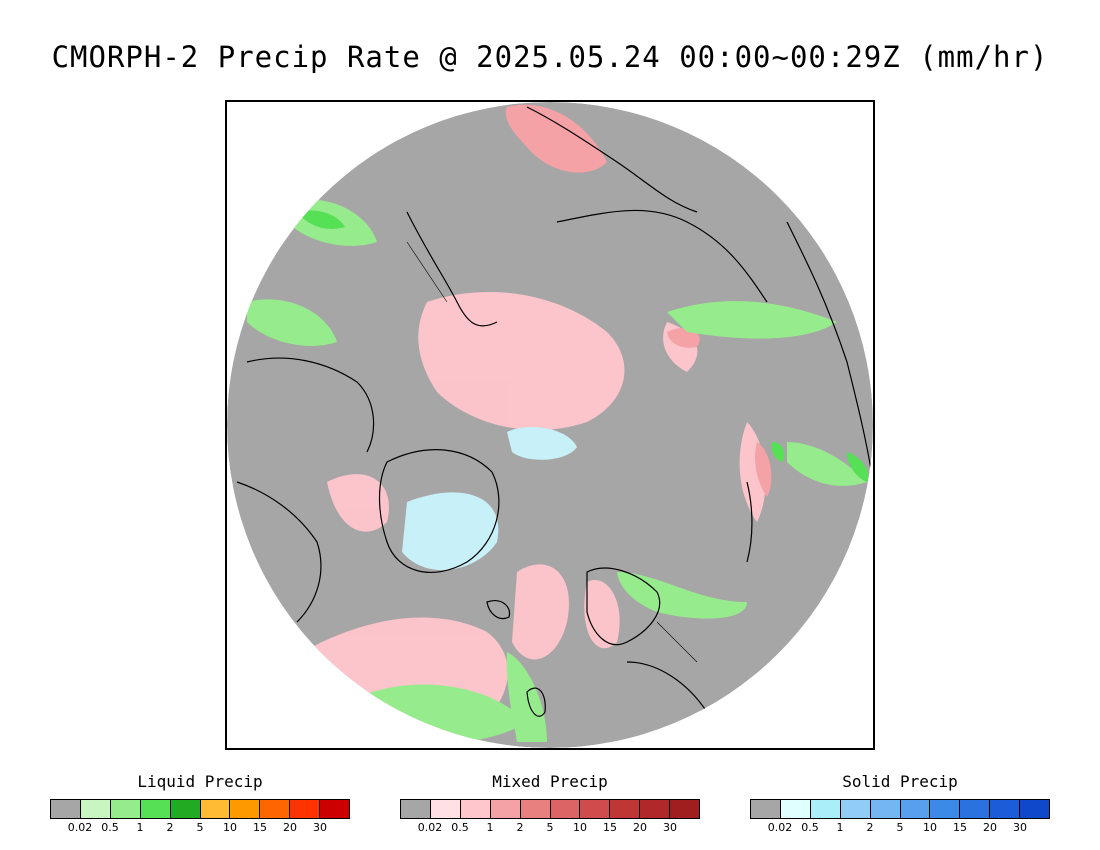 Image resolution: width=1100 pixels, height=850 pixels. What do you see at coordinates (550, 781) in the screenshot?
I see `legend-title: Mixed Precip` at bounding box center [550, 781].